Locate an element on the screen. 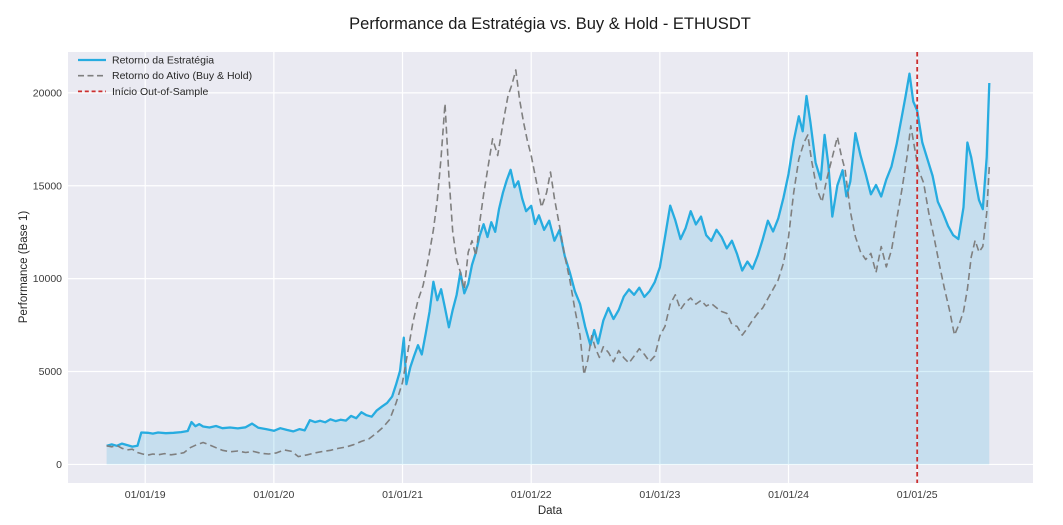 This screenshot has width=1063, height=525. x-tick-label: 01/01/25 is located at coordinates (917, 495).